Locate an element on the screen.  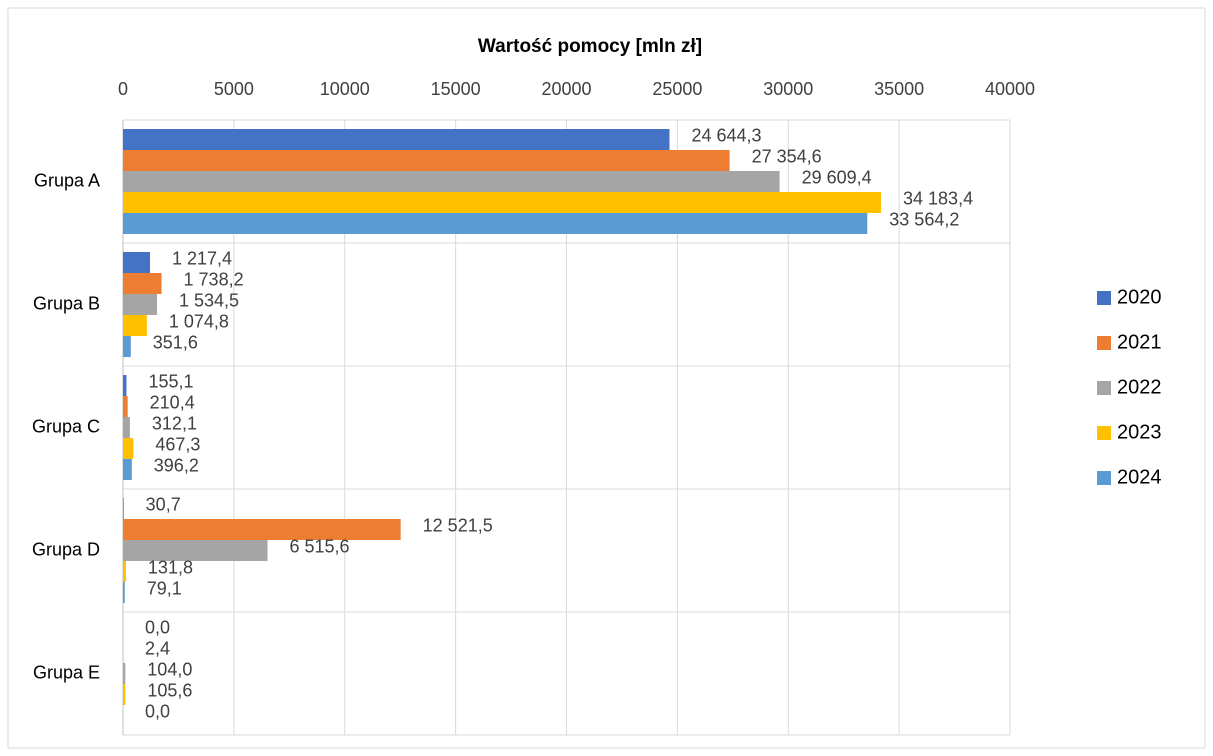
legend-label: 2020 is located at coordinates (1139, 297).